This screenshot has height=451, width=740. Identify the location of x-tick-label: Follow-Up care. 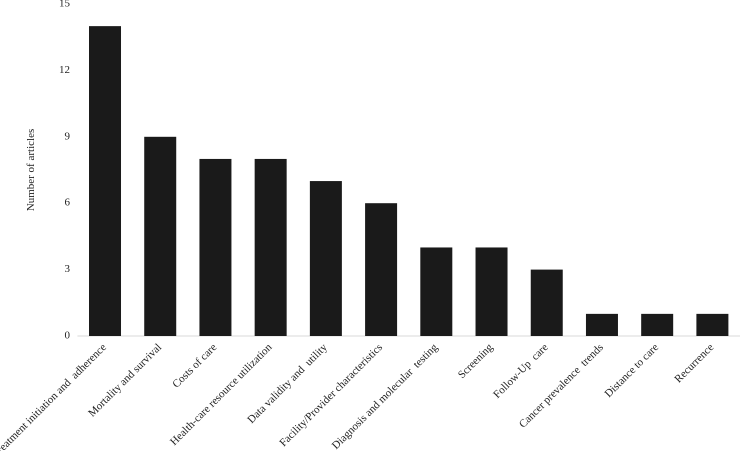
(521, 371).